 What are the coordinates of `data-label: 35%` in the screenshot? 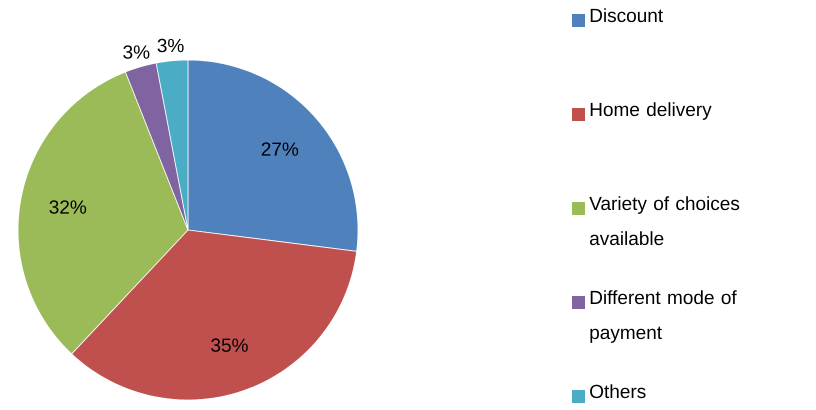 It's located at (229, 345).